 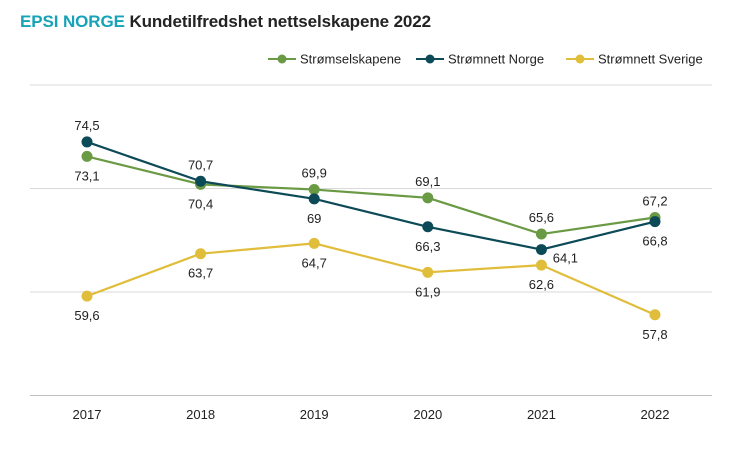 I want to click on data-label: 62,6, so click(x=541, y=284).